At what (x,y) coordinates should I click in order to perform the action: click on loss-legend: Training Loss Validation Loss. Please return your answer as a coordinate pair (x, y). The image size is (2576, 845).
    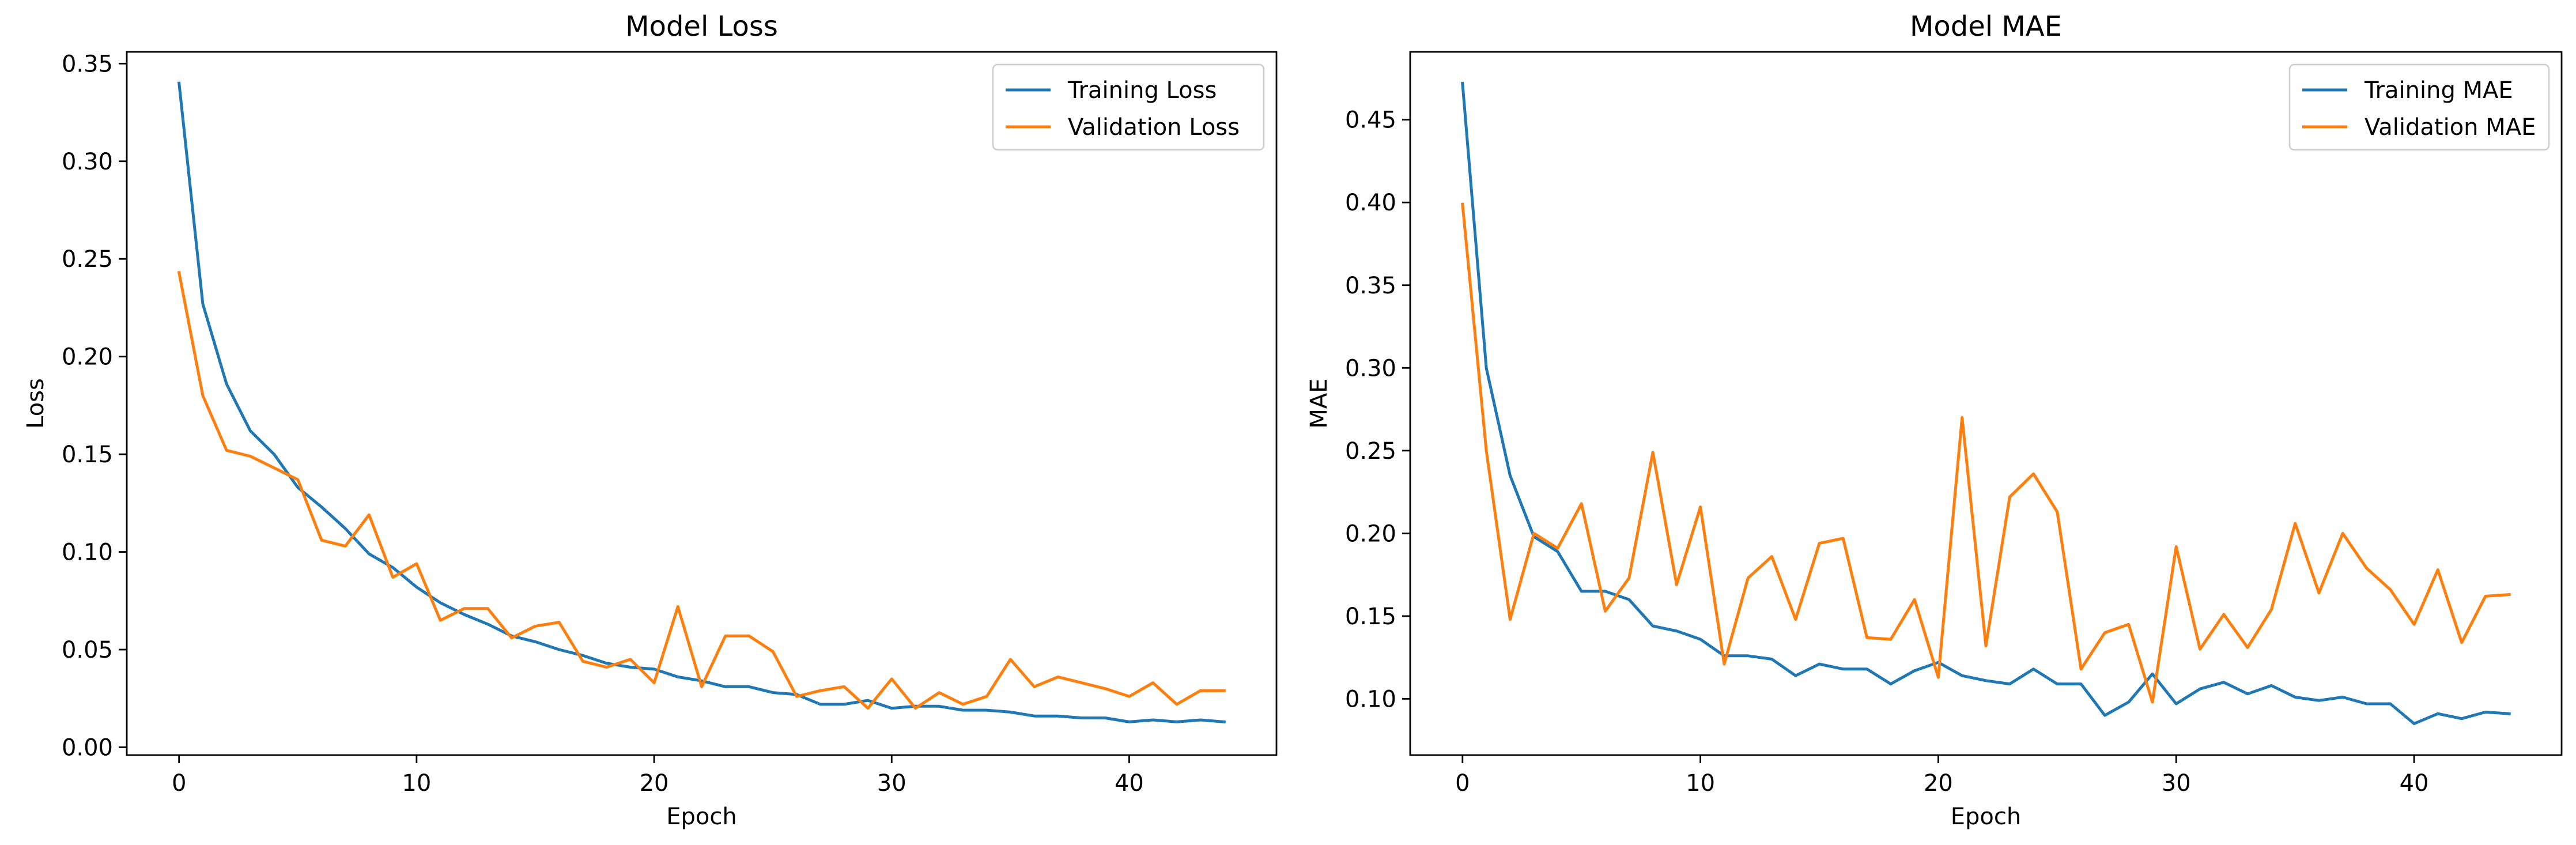
    Looking at the image, I should click on (1128, 107).